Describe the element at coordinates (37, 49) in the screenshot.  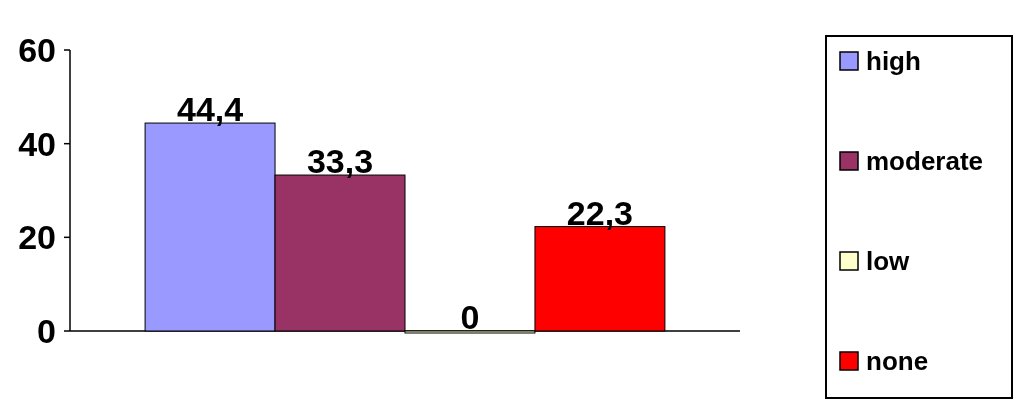
I see `y-tick-label: 60` at that location.